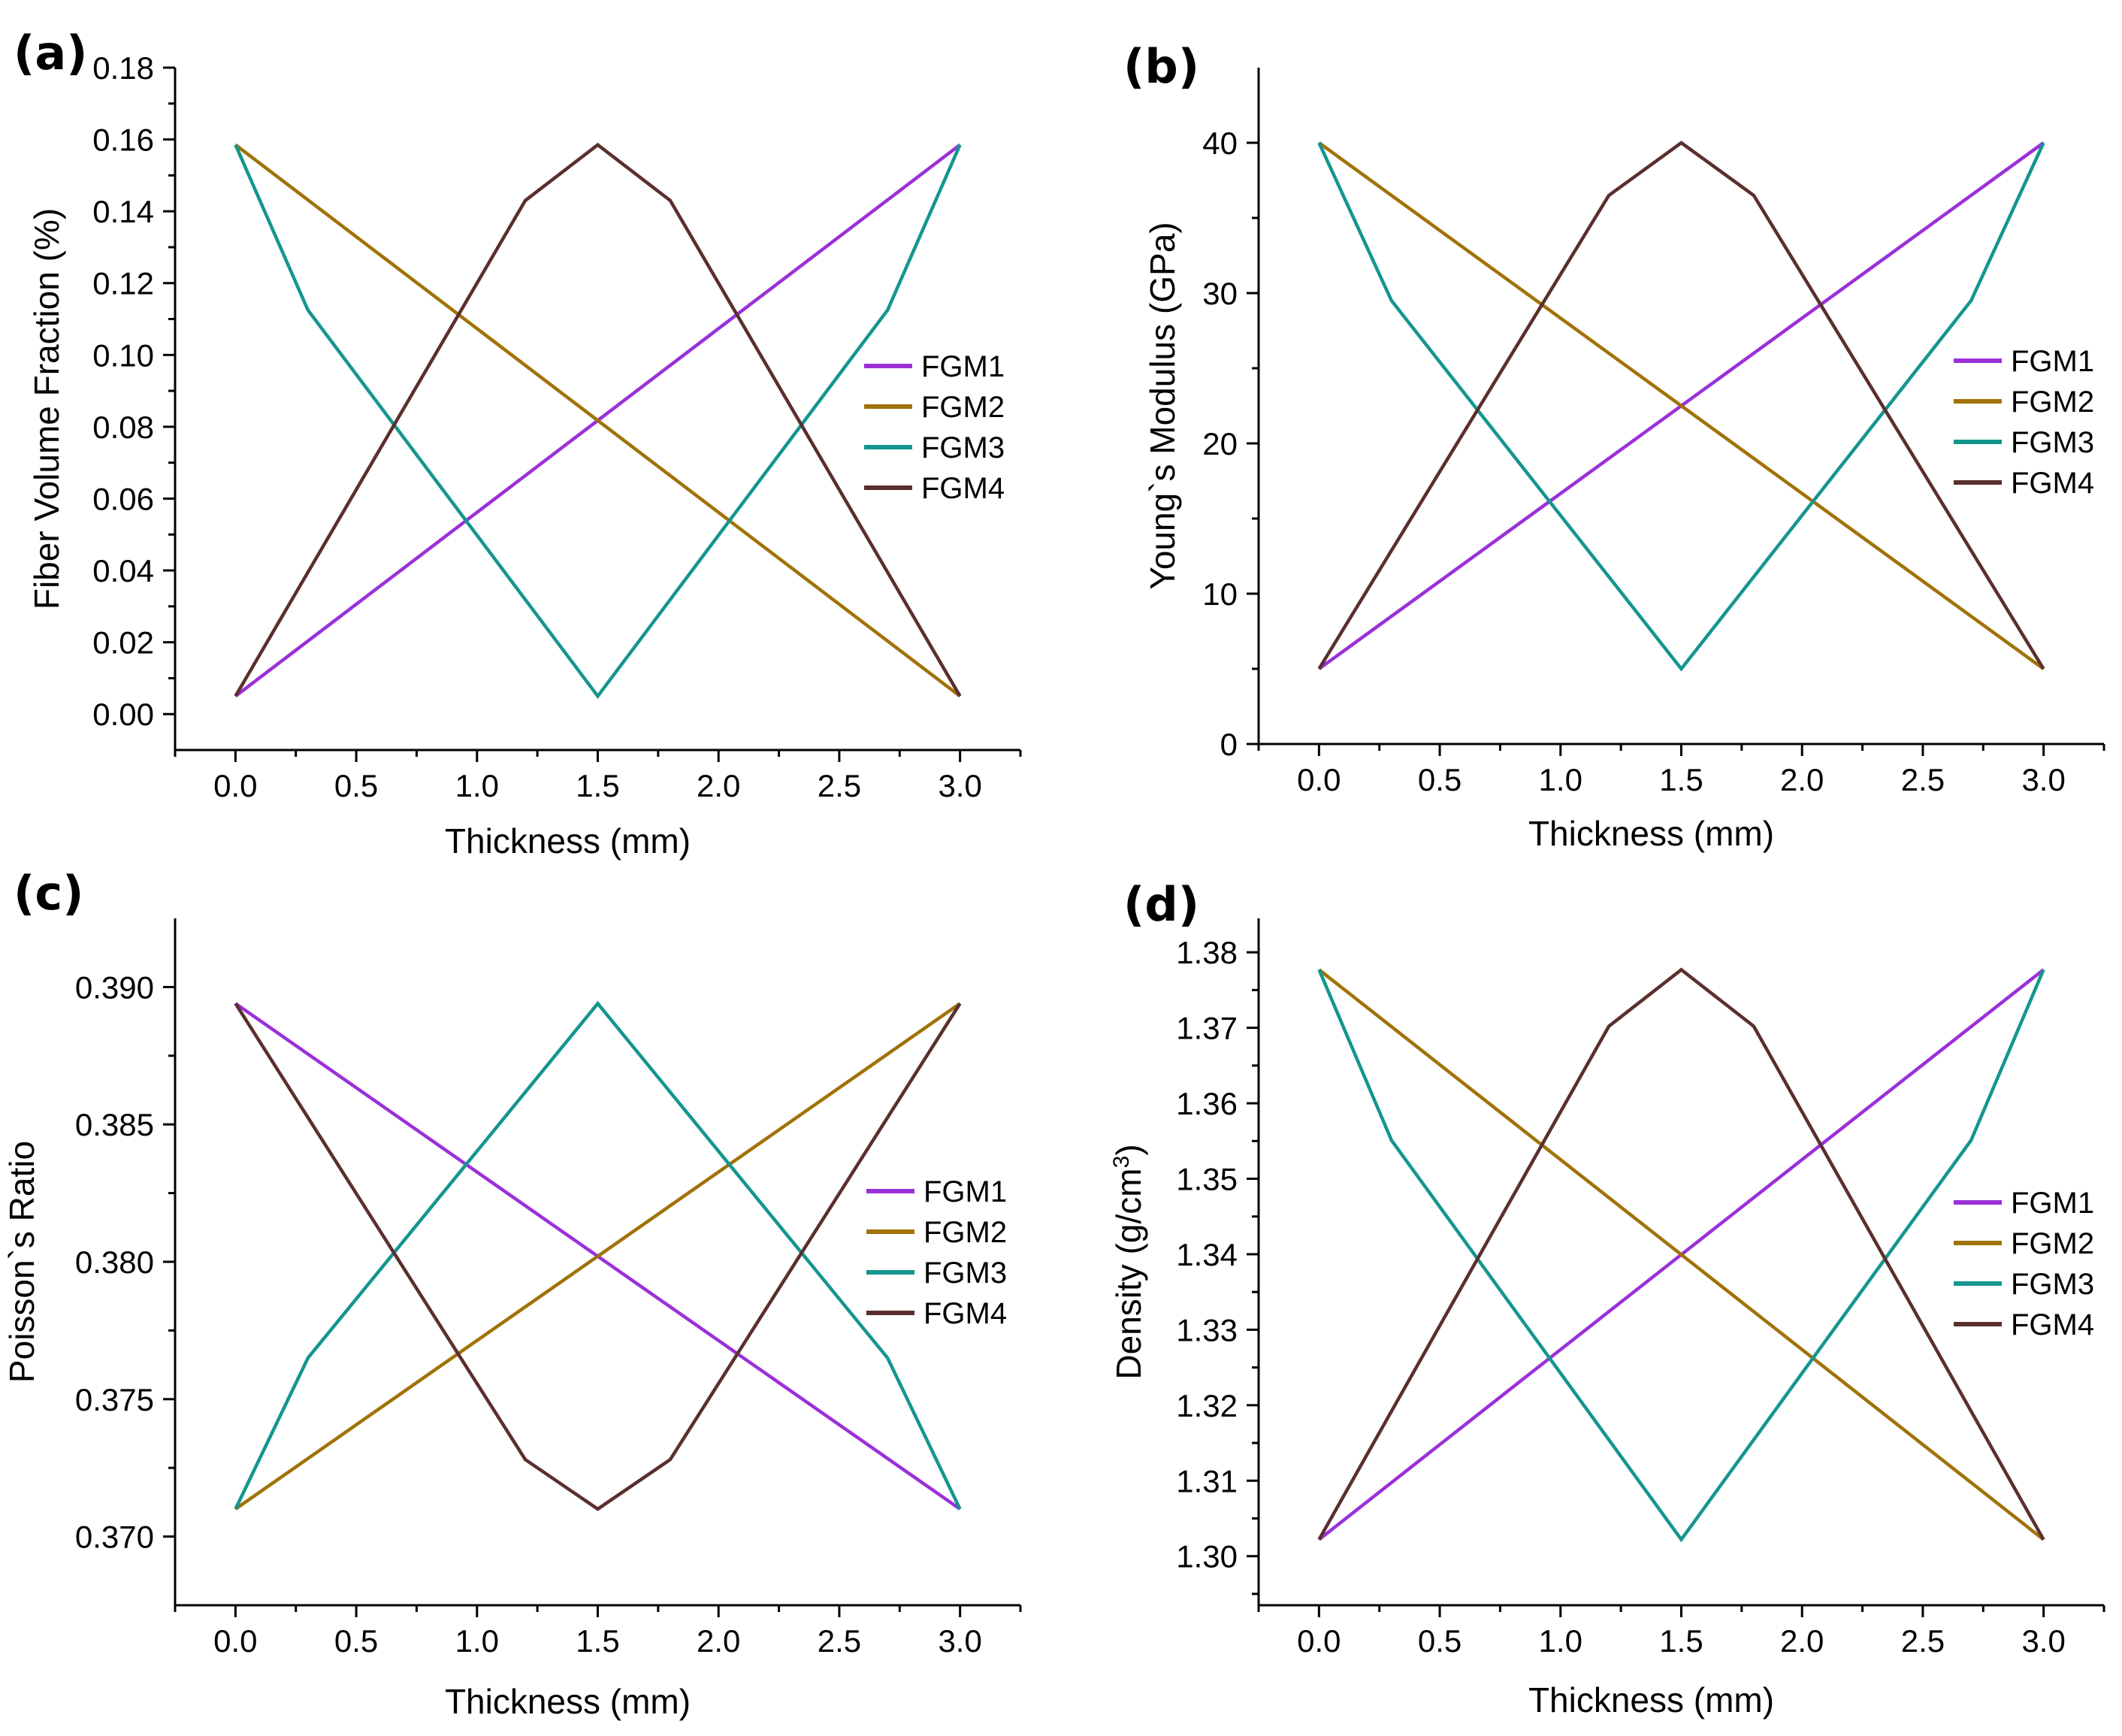 Image resolution: width=2122 pixels, height=1736 pixels. I want to click on y-tick-label: 0.02, so click(123, 643).